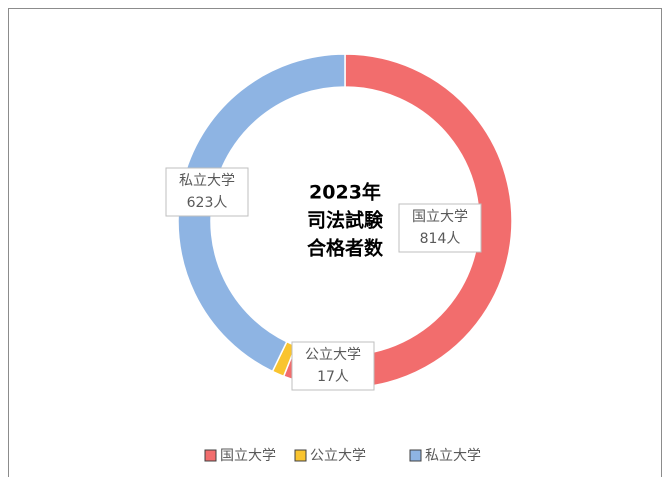 The width and height of the screenshot is (670, 481). Describe the element at coordinates (207, 181) in the screenshot. I see `data-label-category: 私立大学` at that location.